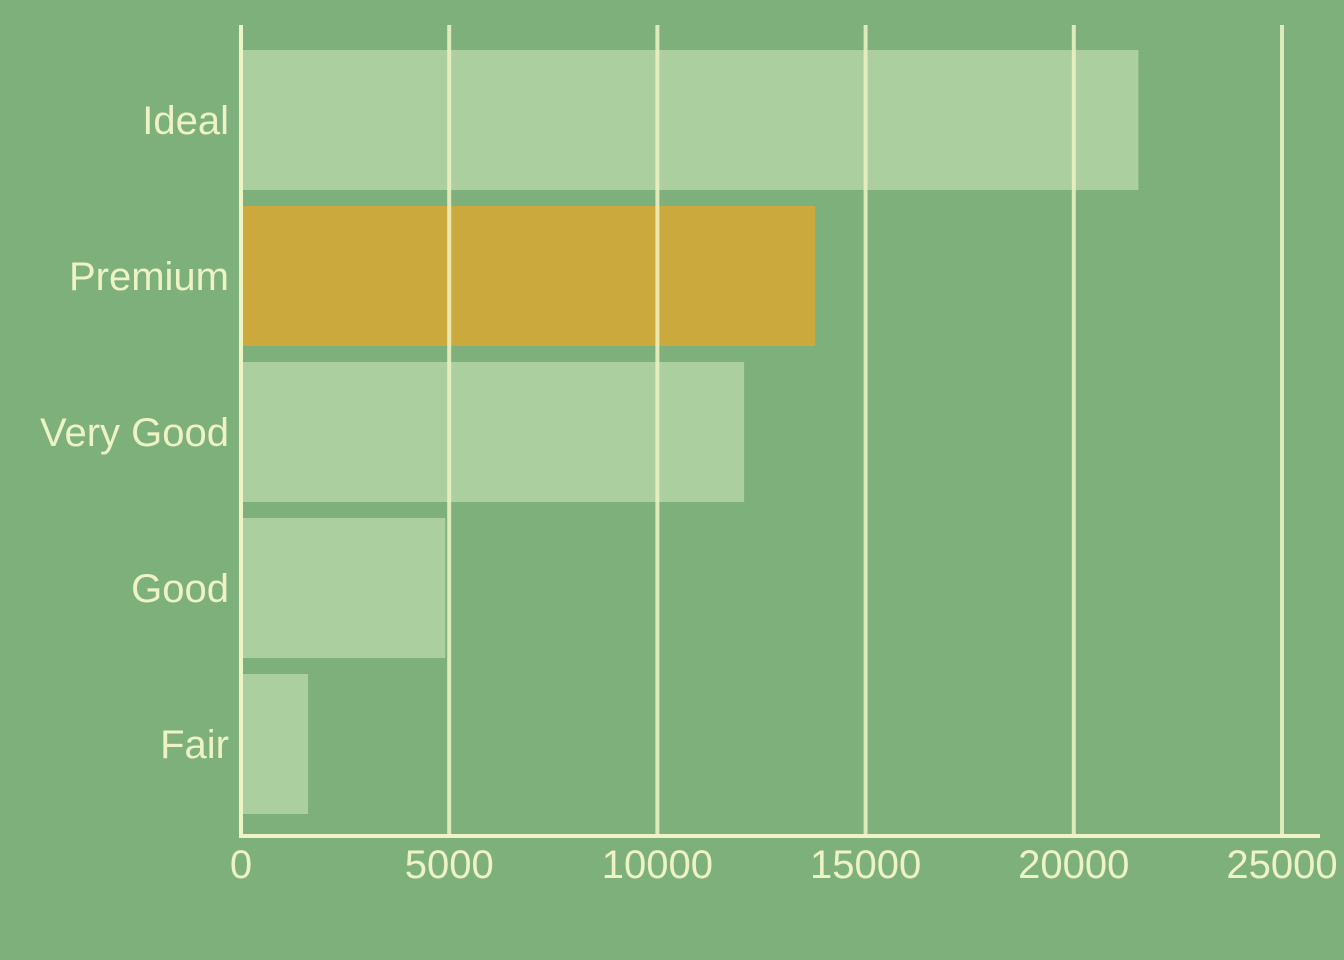 Image resolution: width=1344 pixels, height=960 pixels. What do you see at coordinates (276, 744) in the screenshot?
I see `bar-fair` at bounding box center [276, 744].